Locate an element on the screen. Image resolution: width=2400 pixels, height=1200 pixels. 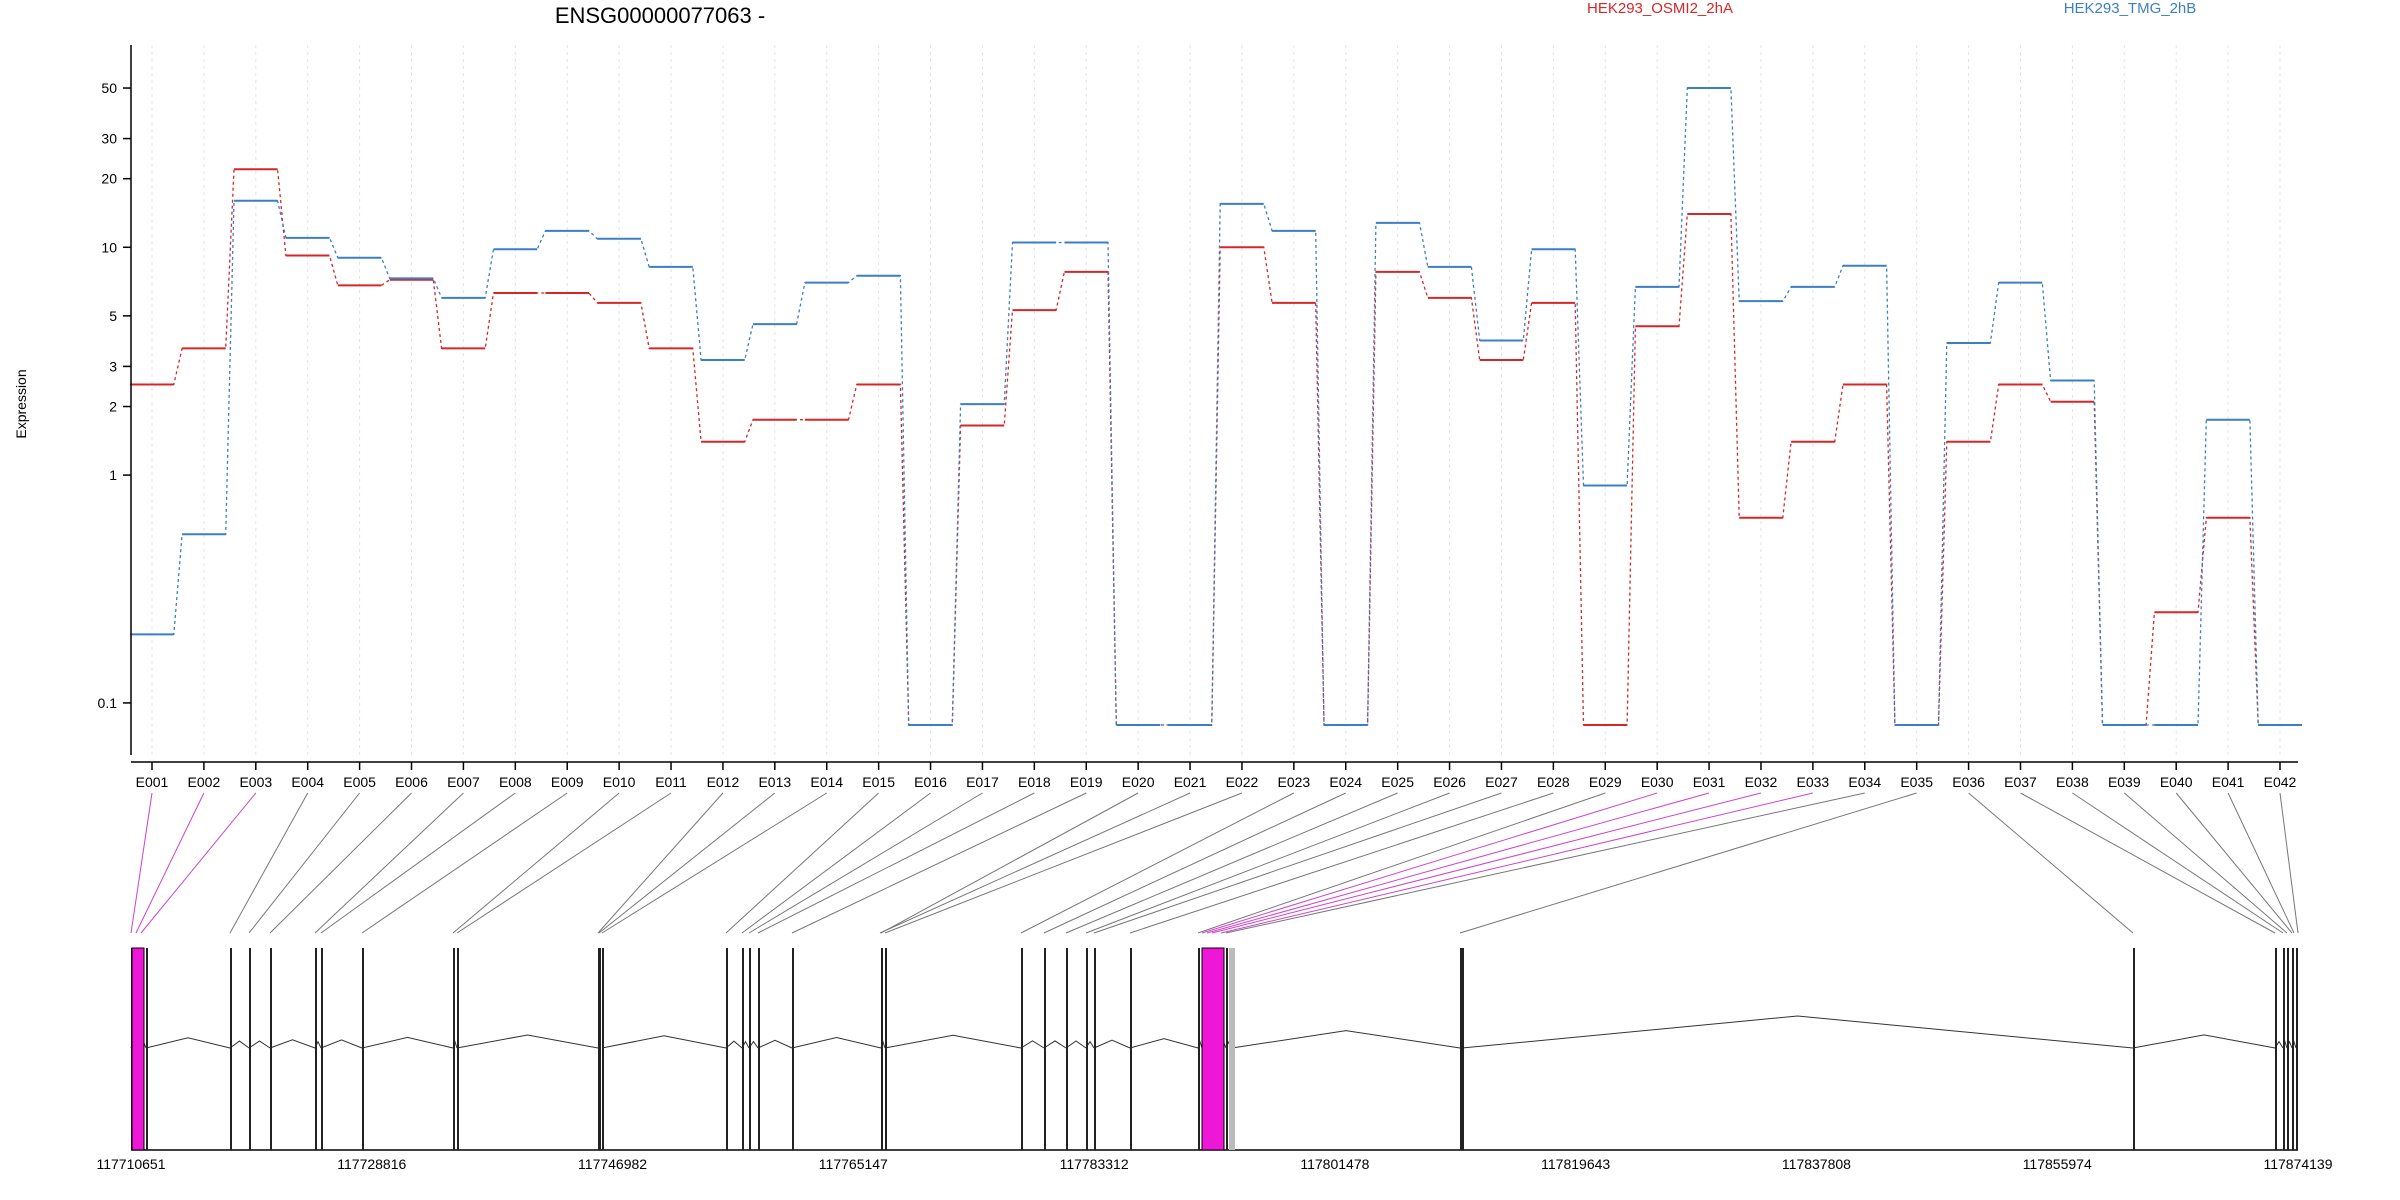
connector-e008 is located at coordinates (418, 863).